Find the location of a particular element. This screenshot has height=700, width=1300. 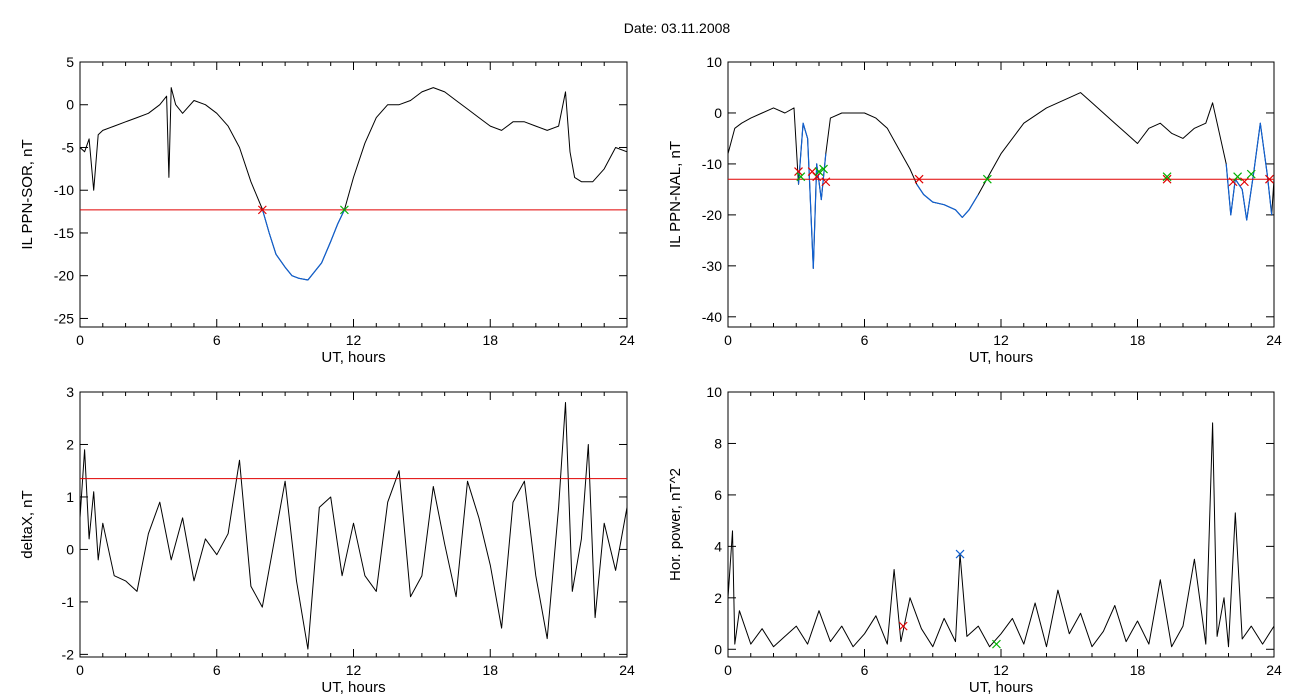

y-tick-label: 1 is located at coordinates (70, 497).